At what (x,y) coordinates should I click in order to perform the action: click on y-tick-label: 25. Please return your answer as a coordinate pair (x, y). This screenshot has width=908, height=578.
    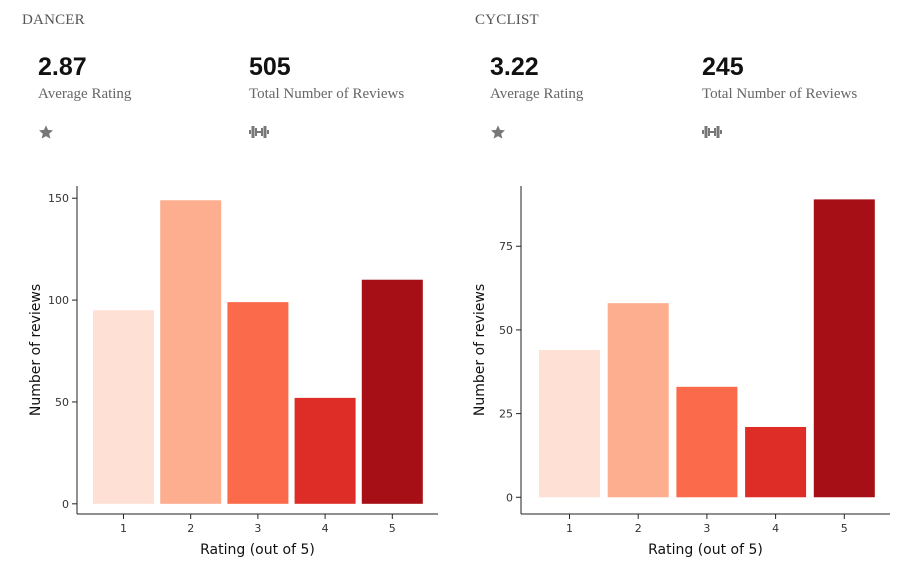
    Looking at the image, I should click on (506, 414).